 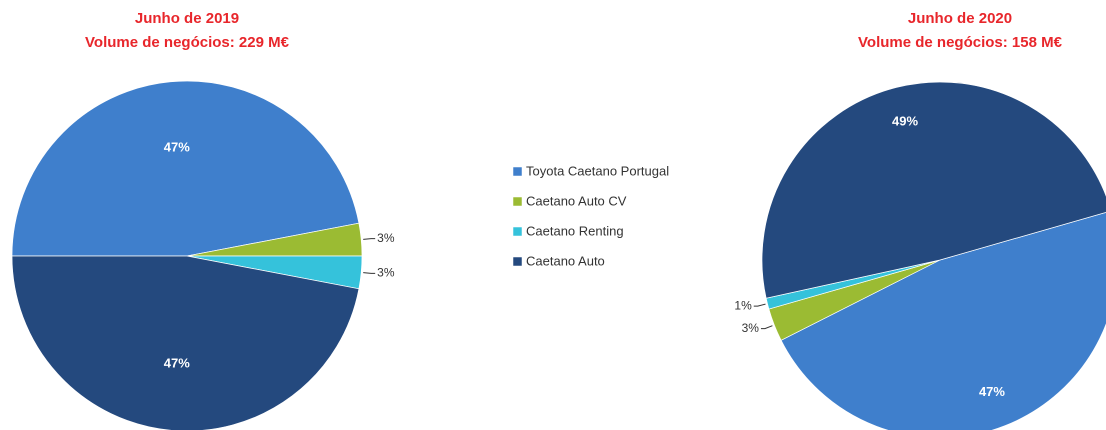 What do you see at coordinates (575, 230) in the screenshot?
I see `legend-label: Caetano Renting` at bounding box center [575, 230].